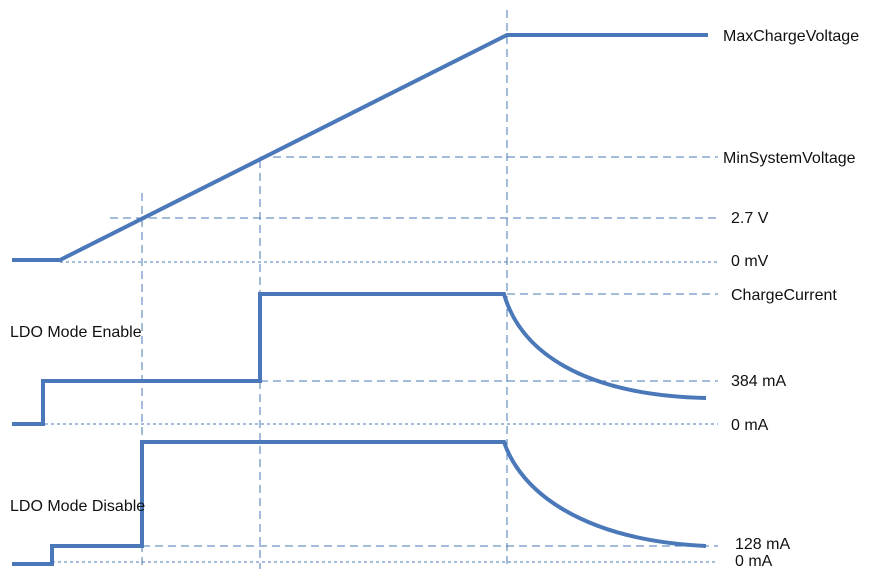  What do you see at coordinates (784, 295) in the screenshot?
I see `label-charge-current: ChargeCurrent` at bounding box center [784, 295].